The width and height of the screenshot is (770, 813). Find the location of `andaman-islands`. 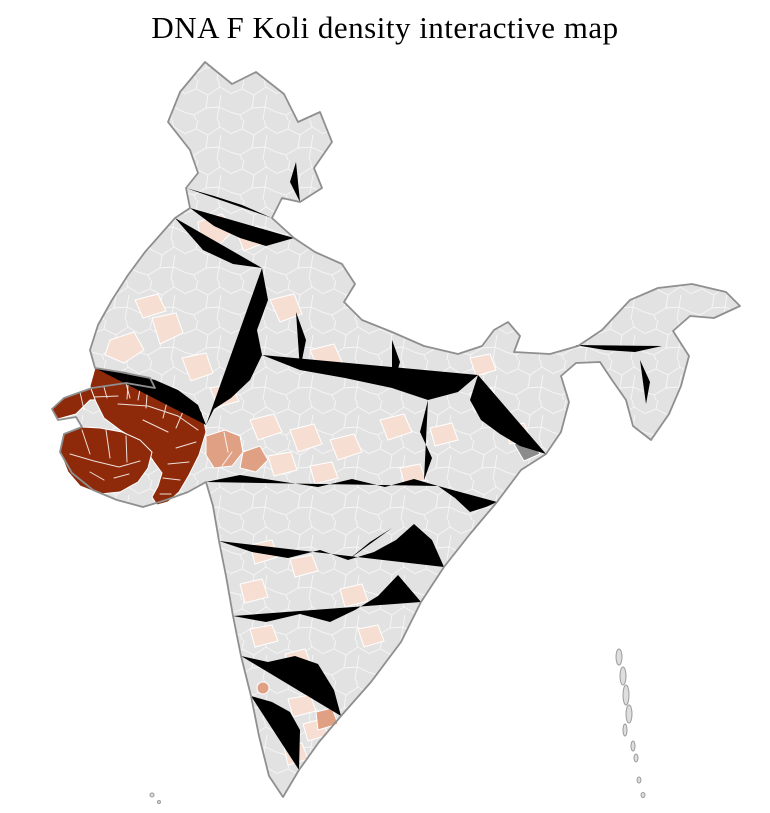

andaman-islands is located at coordinates (630, 723).